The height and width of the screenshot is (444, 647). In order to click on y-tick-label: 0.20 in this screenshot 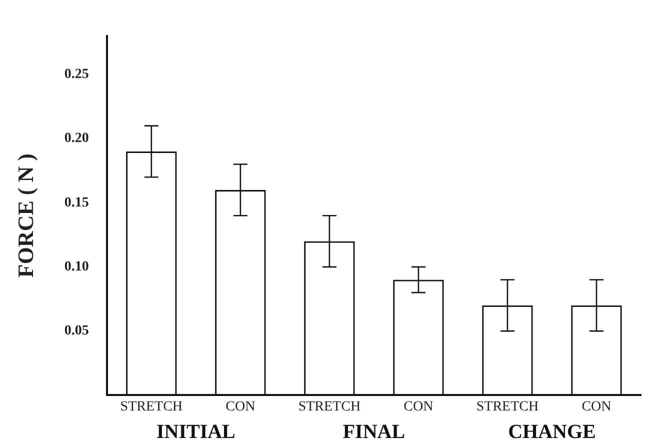, I will do `click(76, 138)`.